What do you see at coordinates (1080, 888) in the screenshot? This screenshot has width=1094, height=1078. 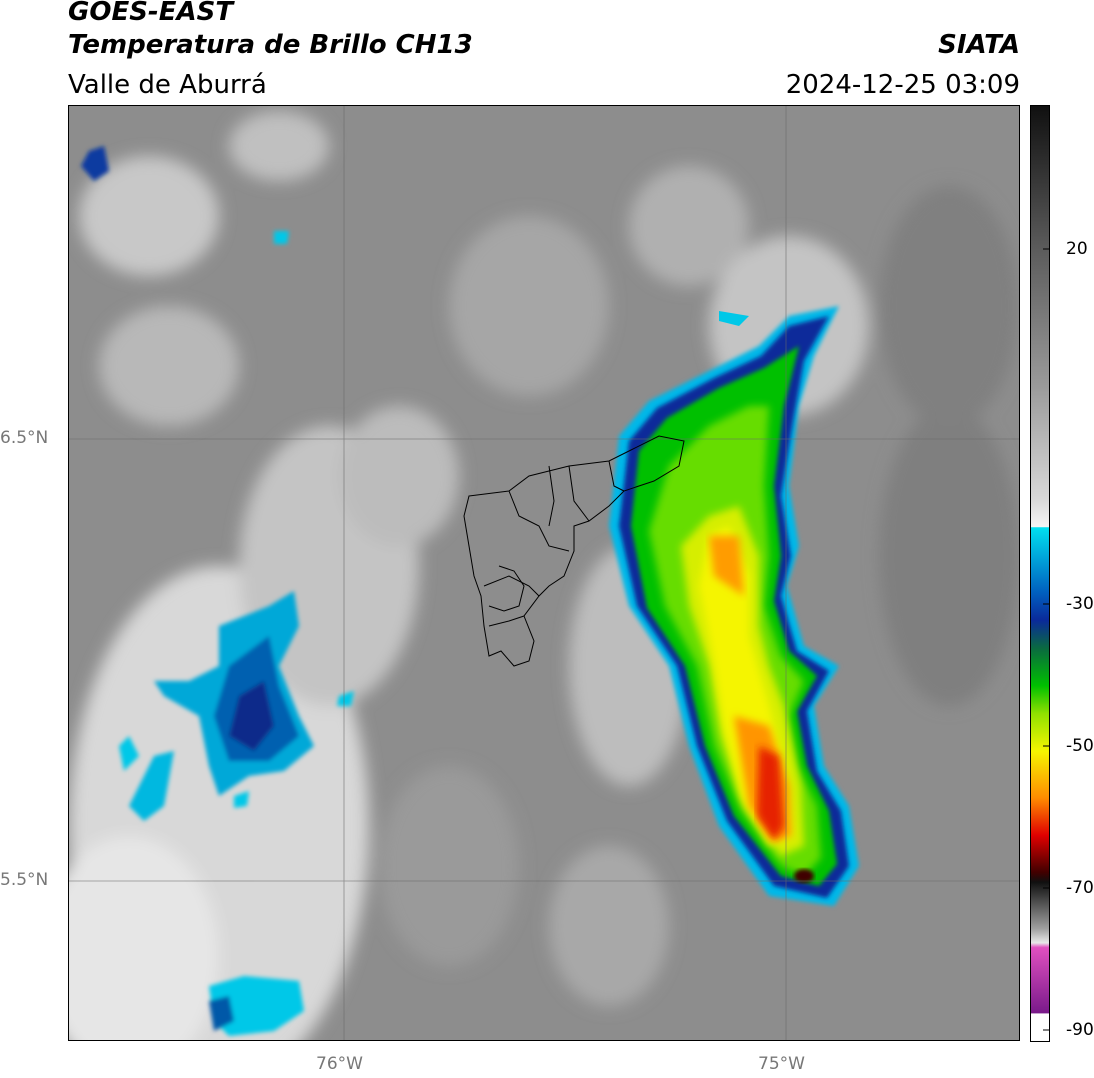 I see `colorbar-tick-minus70: -70` at bounding box center [1080, 888].